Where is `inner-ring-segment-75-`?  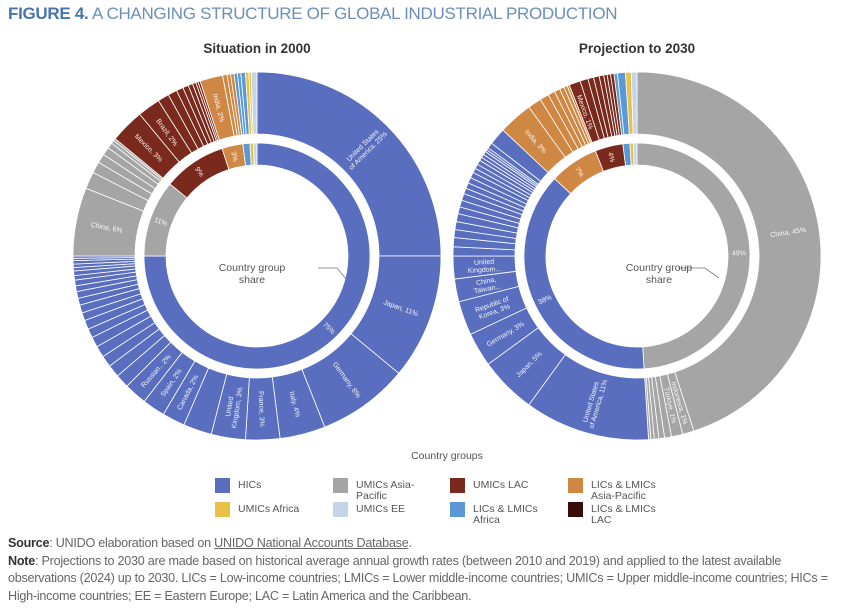
inner-ring-segment-75- is located at coordinates (257, 256).